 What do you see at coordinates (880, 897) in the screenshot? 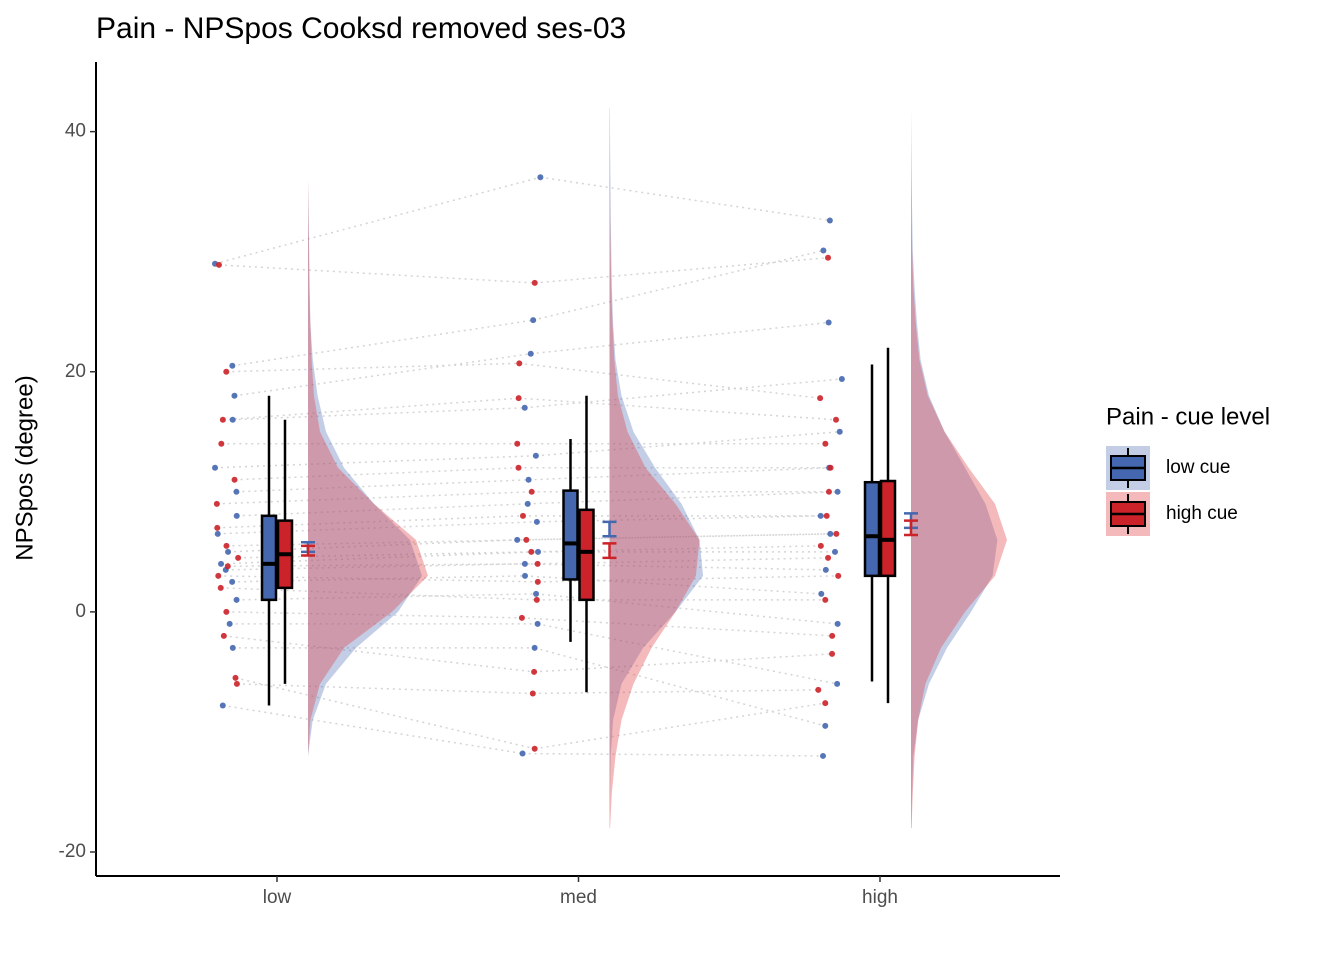
I see `x-tick-label: high` at bounding box center [880, 897].